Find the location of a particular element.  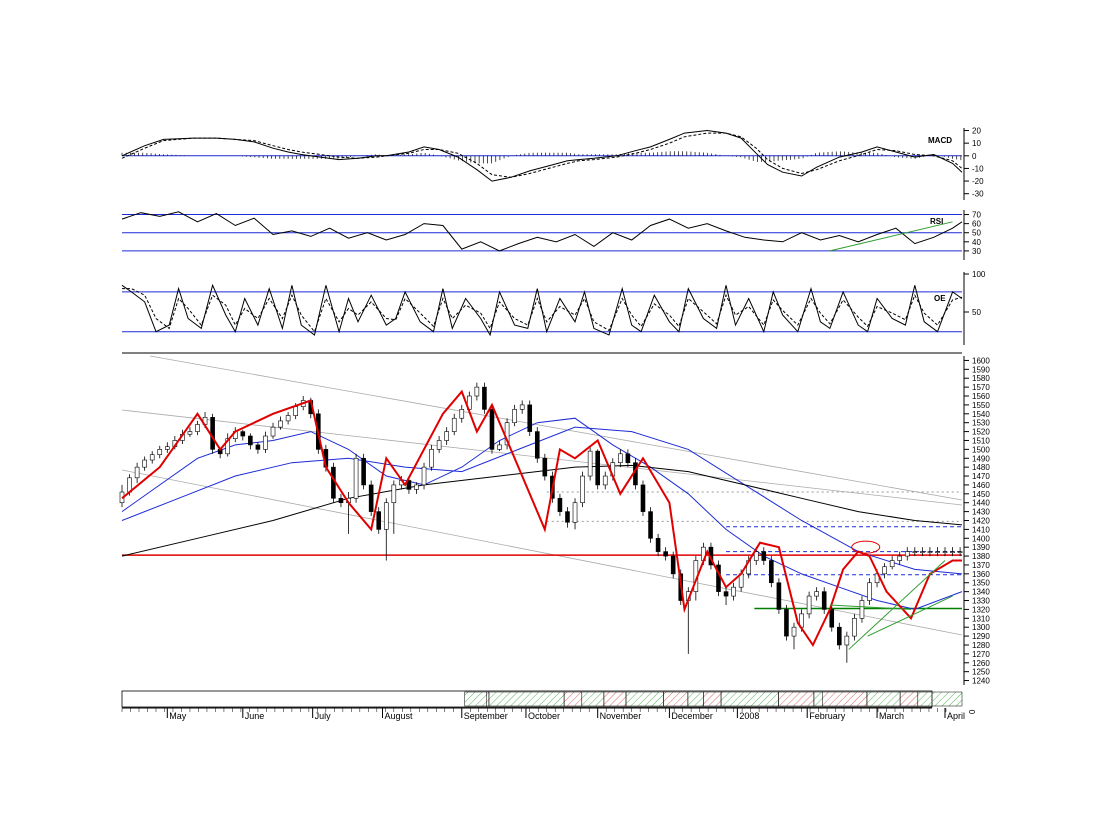

y-tick-label: 1440 is located at coordinates (981, 503).